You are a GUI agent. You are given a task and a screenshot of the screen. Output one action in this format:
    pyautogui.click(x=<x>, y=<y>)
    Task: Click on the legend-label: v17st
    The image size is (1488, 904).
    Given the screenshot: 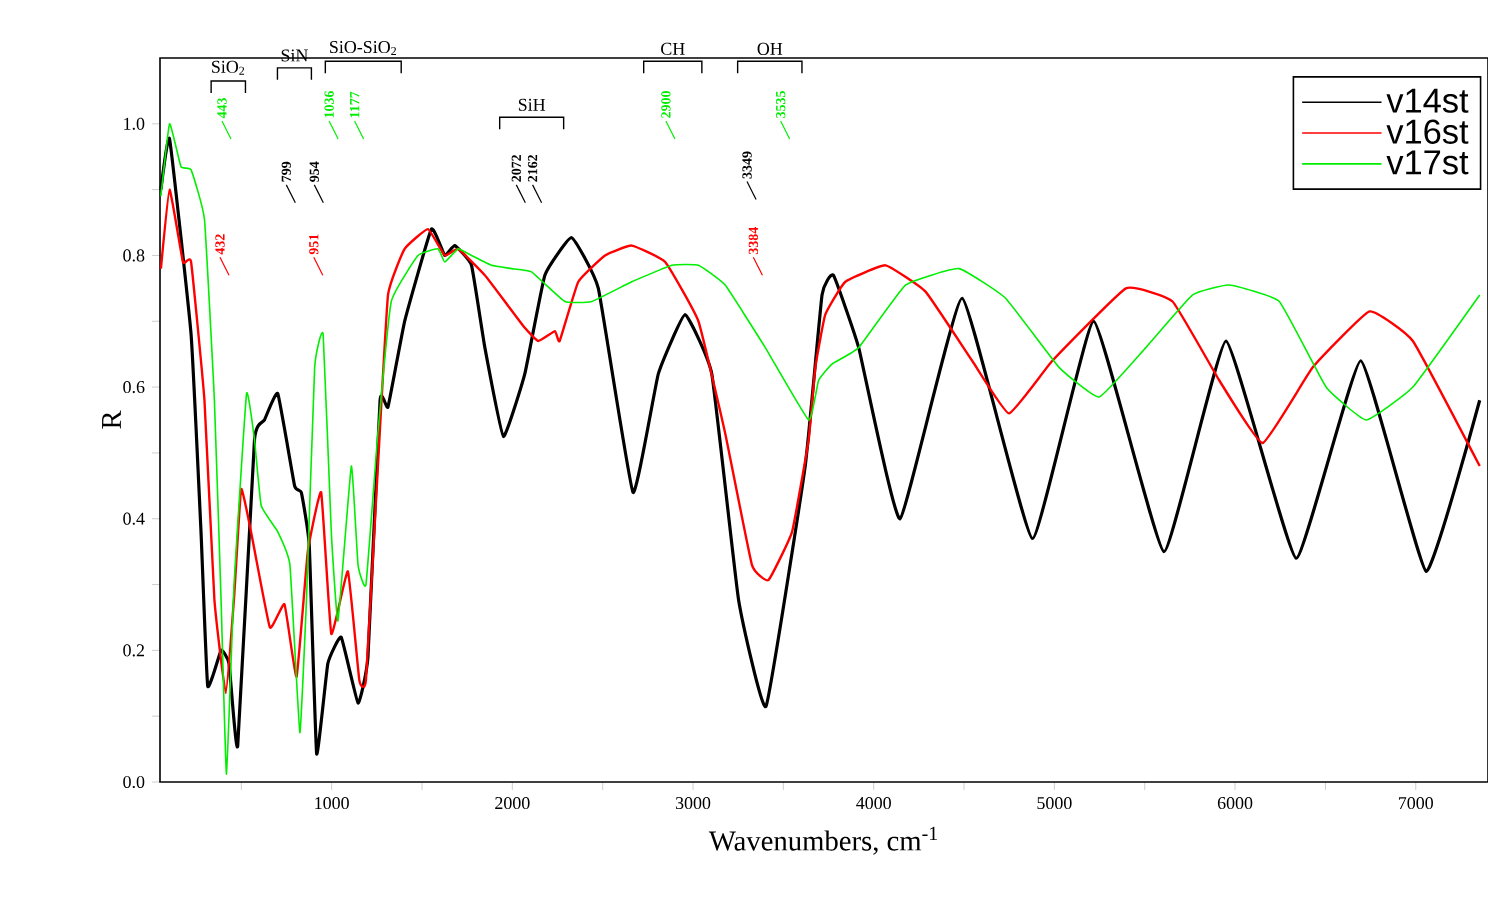 What is the action you would take?
    pyautogui.click(x=1427, y=162)
    